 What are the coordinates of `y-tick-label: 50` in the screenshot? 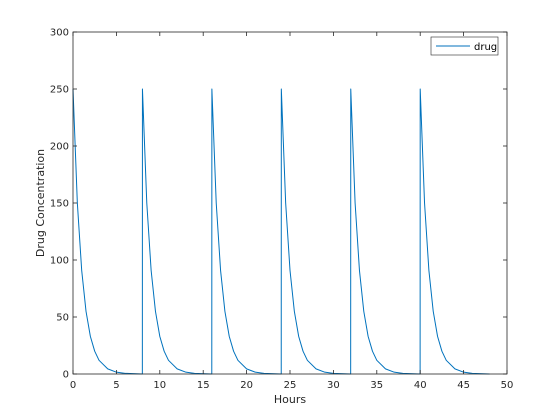 It's located at (62, 318).